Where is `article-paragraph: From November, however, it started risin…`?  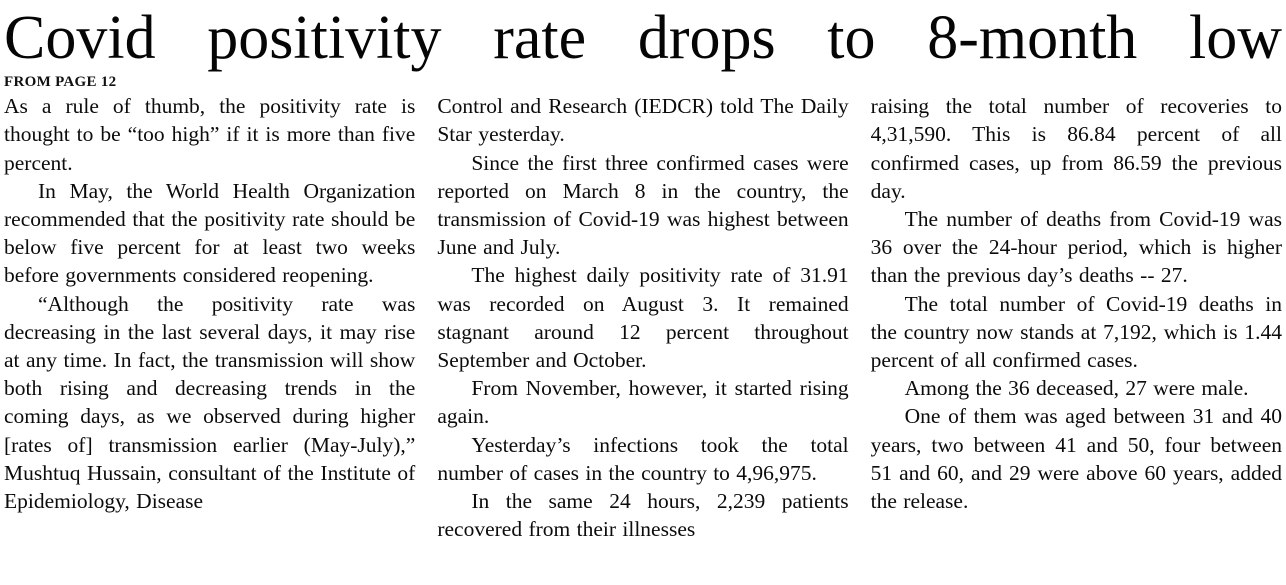
article-paragraph: From November, however, it started risin… is located at coordinates (643, 402).